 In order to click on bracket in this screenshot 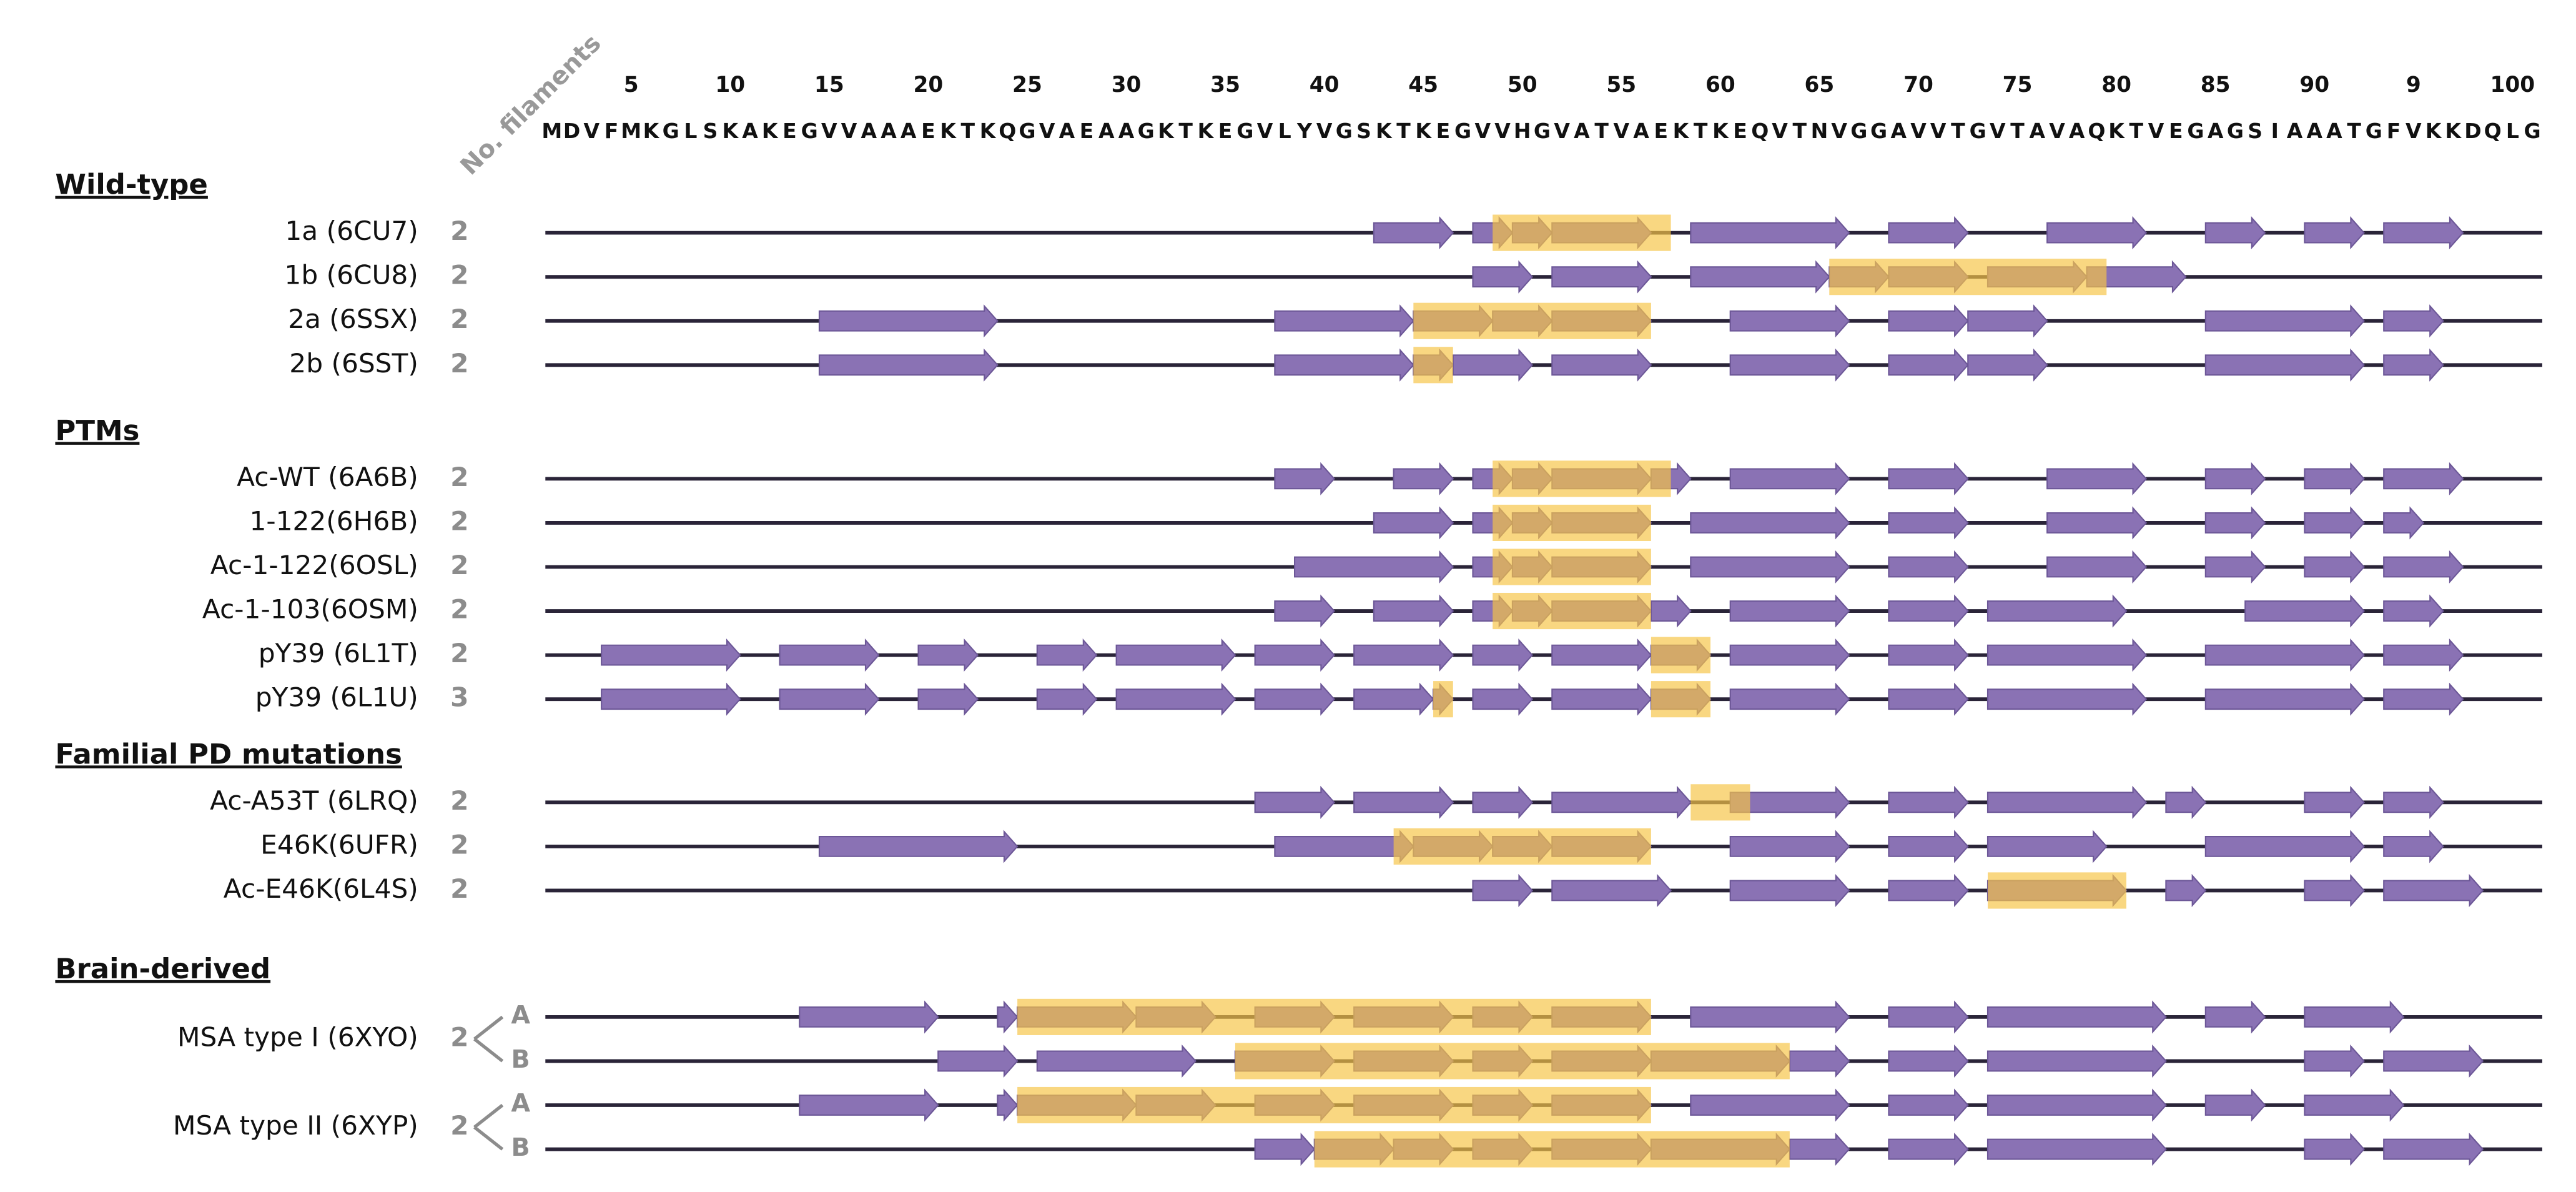, I will do `click(489, 1050)`.